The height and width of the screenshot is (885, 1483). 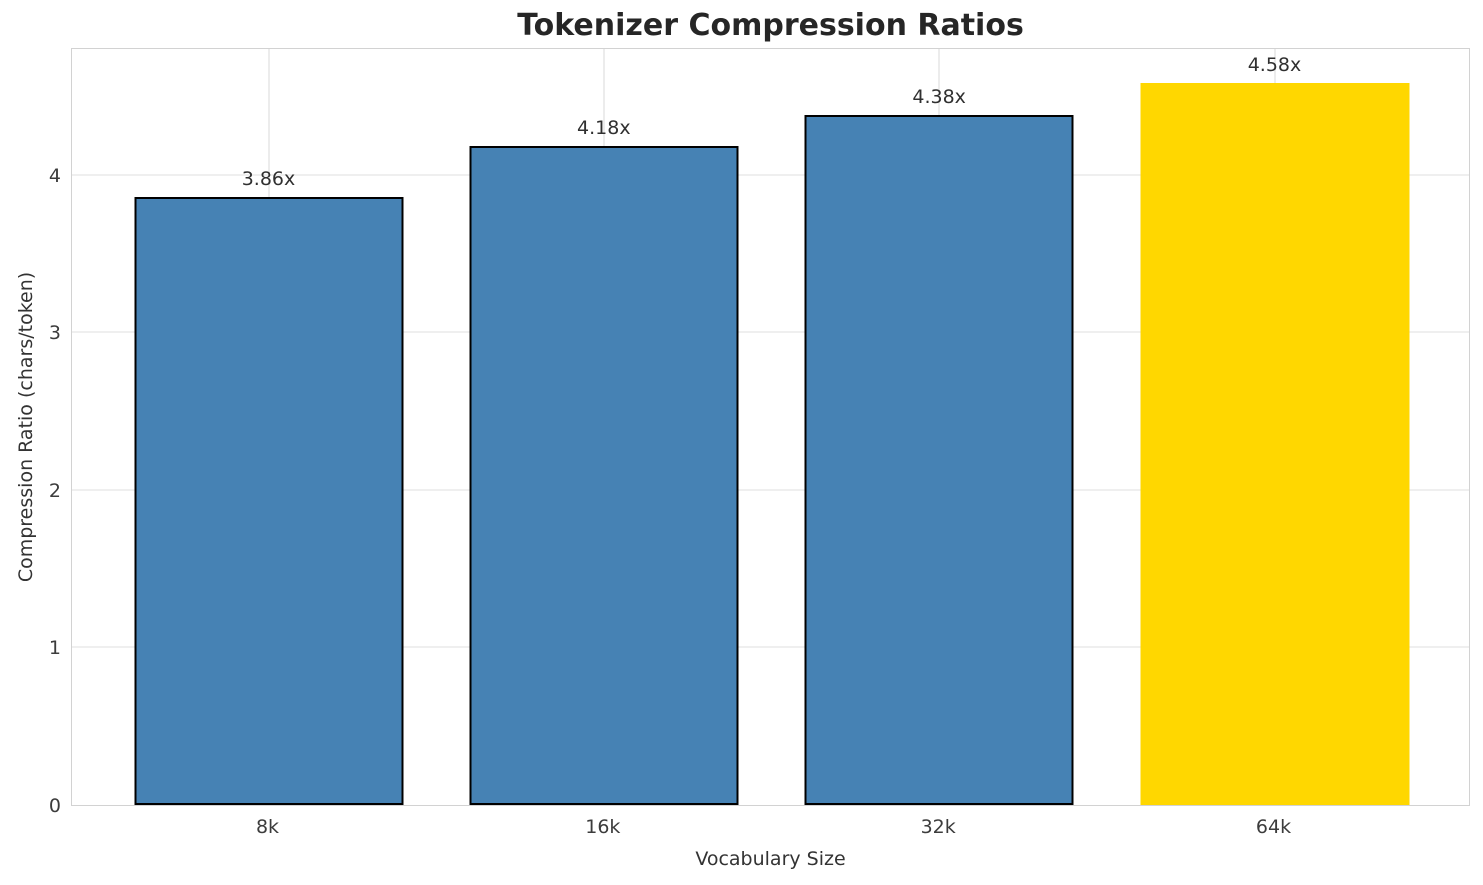 What do you see at coordinates (770, 25) in the screenshot?
I see `chart-title: Tokenizer Compression Ratios` at bounding box center [770, 25].